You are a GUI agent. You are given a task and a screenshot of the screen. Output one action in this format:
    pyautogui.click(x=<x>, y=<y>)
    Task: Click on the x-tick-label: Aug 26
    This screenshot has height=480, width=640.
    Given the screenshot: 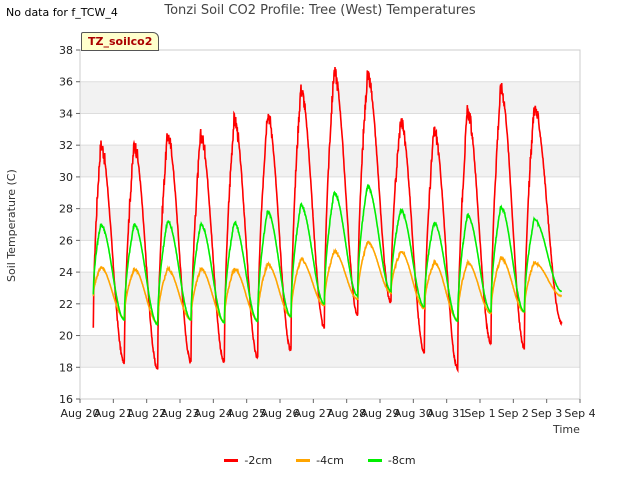 What is the action you would take?
    pyautogui.click(x=280, y=413)
    